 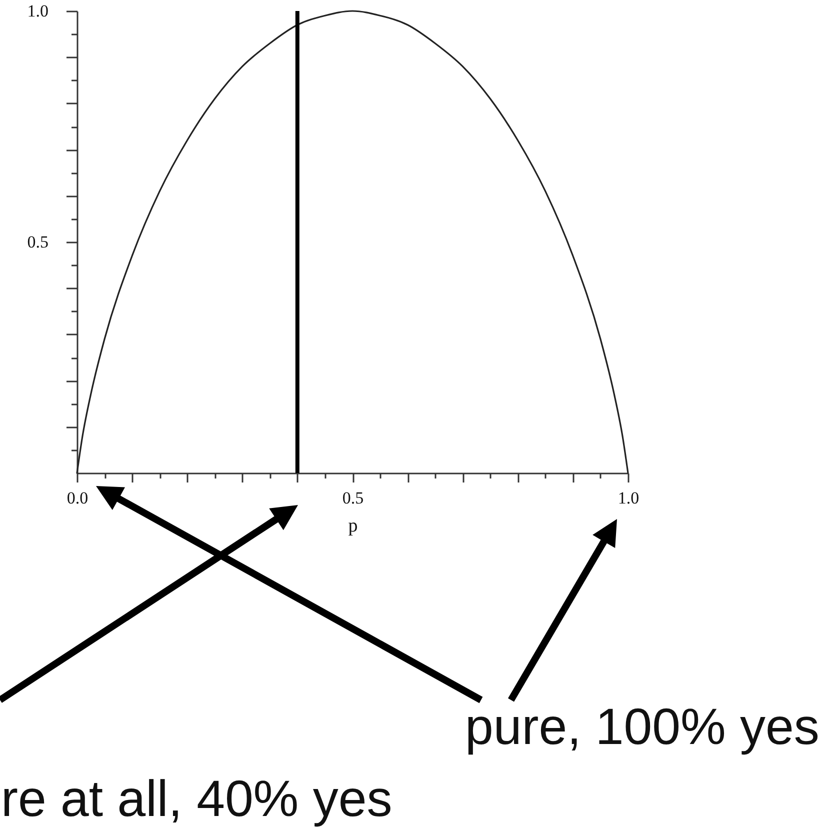 I want to click on text: re at all, 40% yes, so click(x=196, y=798).